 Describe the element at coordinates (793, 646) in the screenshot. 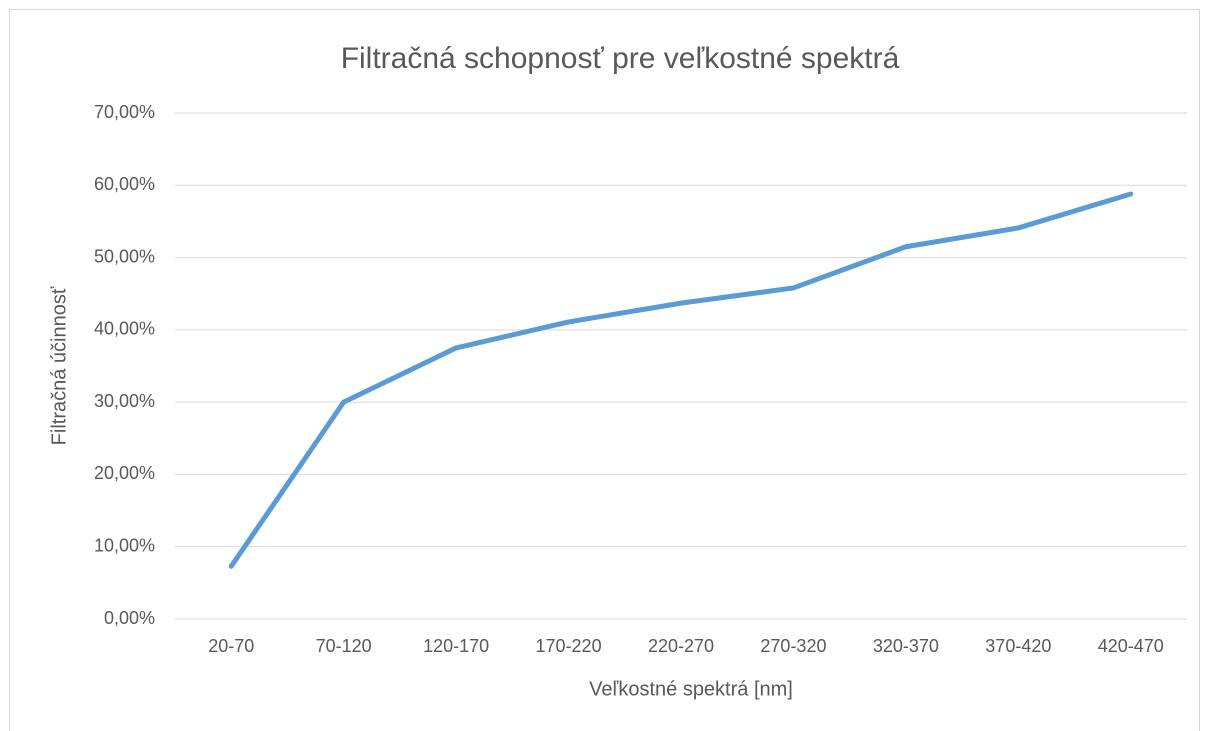

I see `x-tick-label: 270-320` at that location.